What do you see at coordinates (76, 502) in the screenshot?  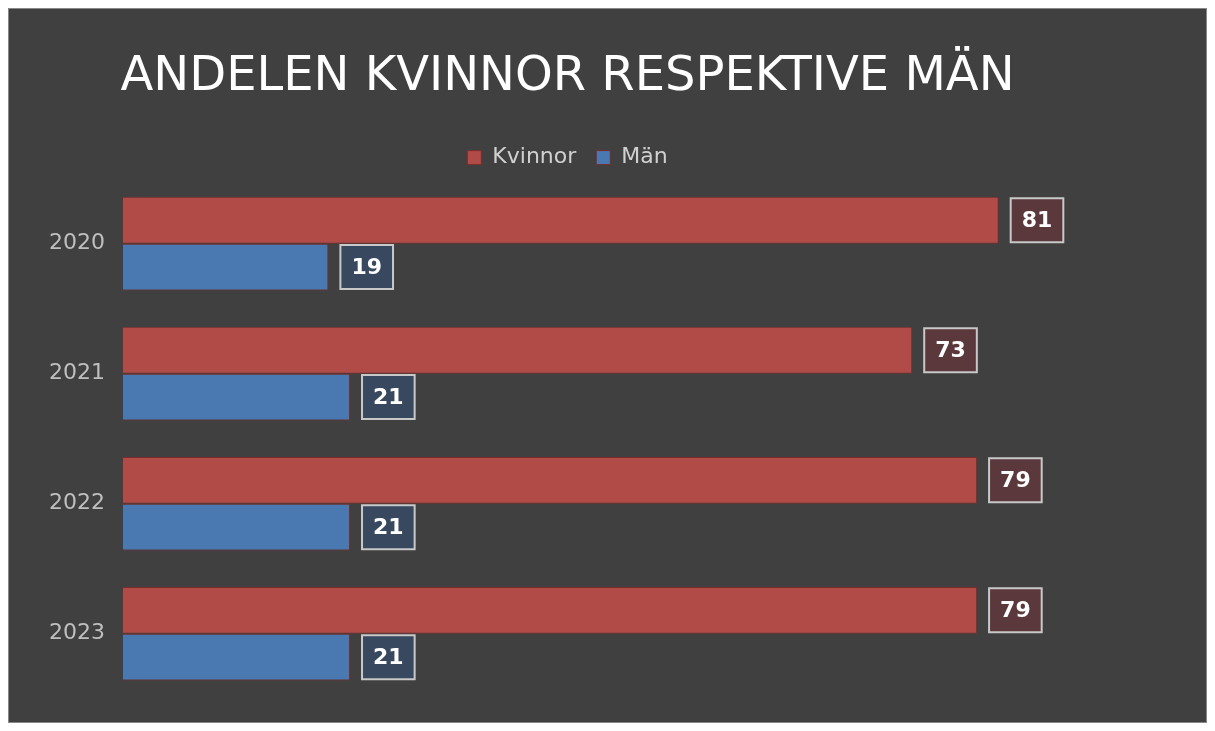 I see `y-tick-label: 2022` at bounding box center [76, 502].